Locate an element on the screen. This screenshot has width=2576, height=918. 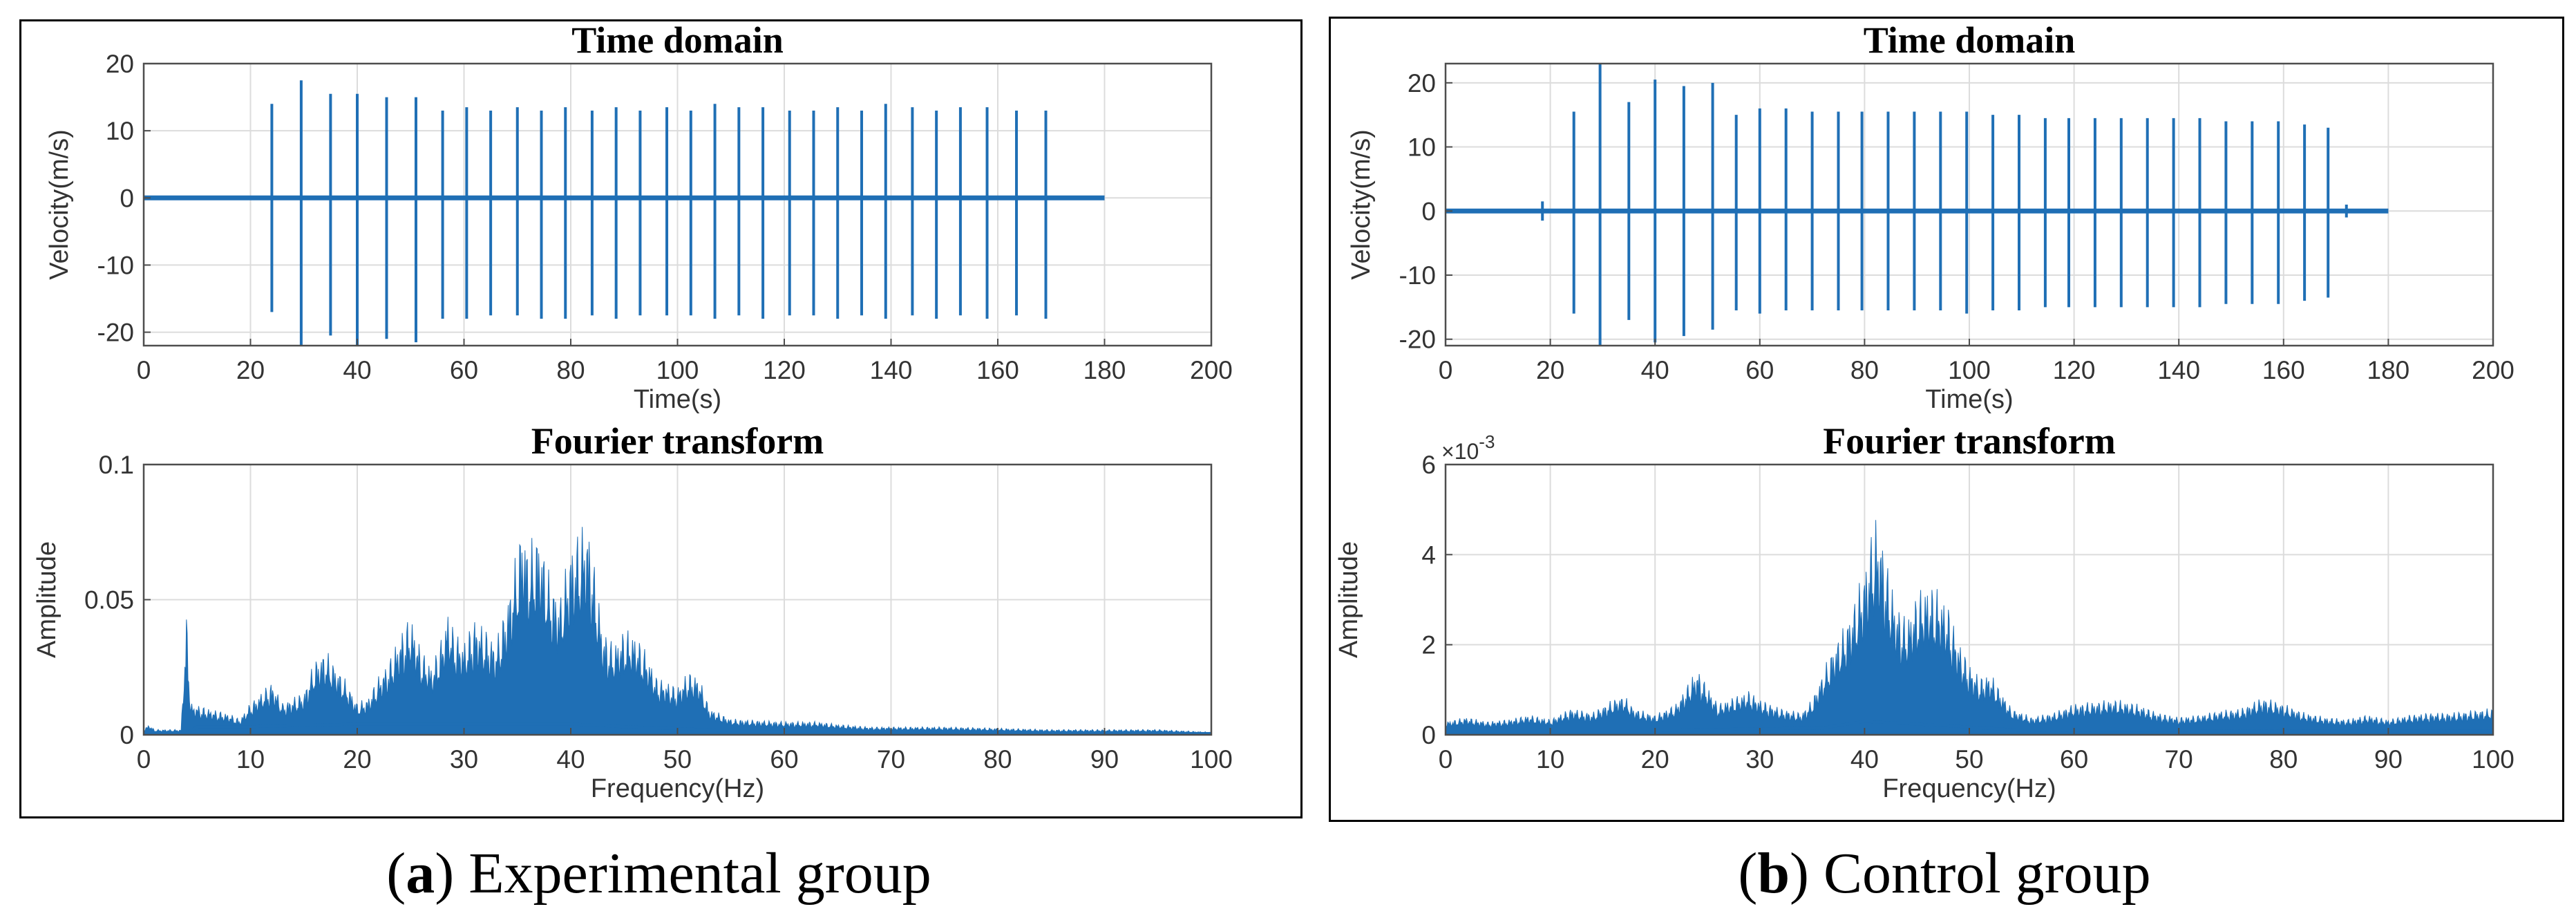
y-tick-label: 0.1 is located at coordinates (116, 465).